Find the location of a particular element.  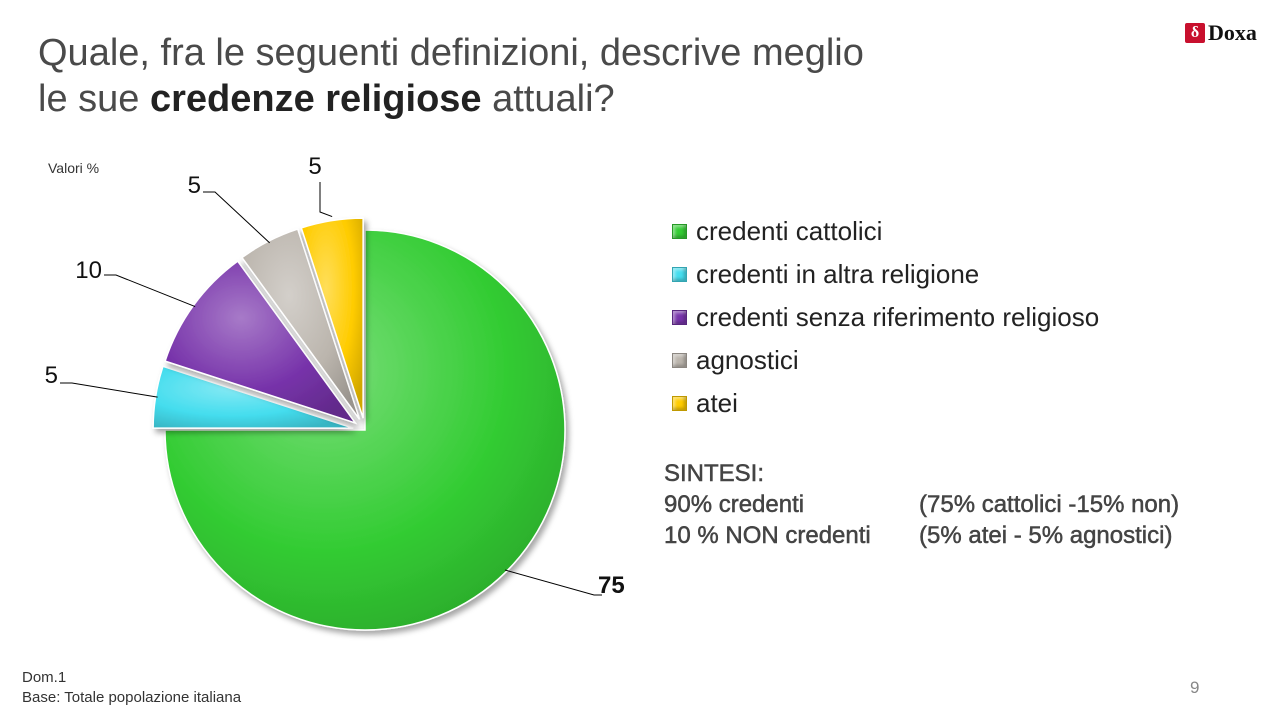

legend-item: credenti senza riferimento religioso is located at coordinates (885, 317).